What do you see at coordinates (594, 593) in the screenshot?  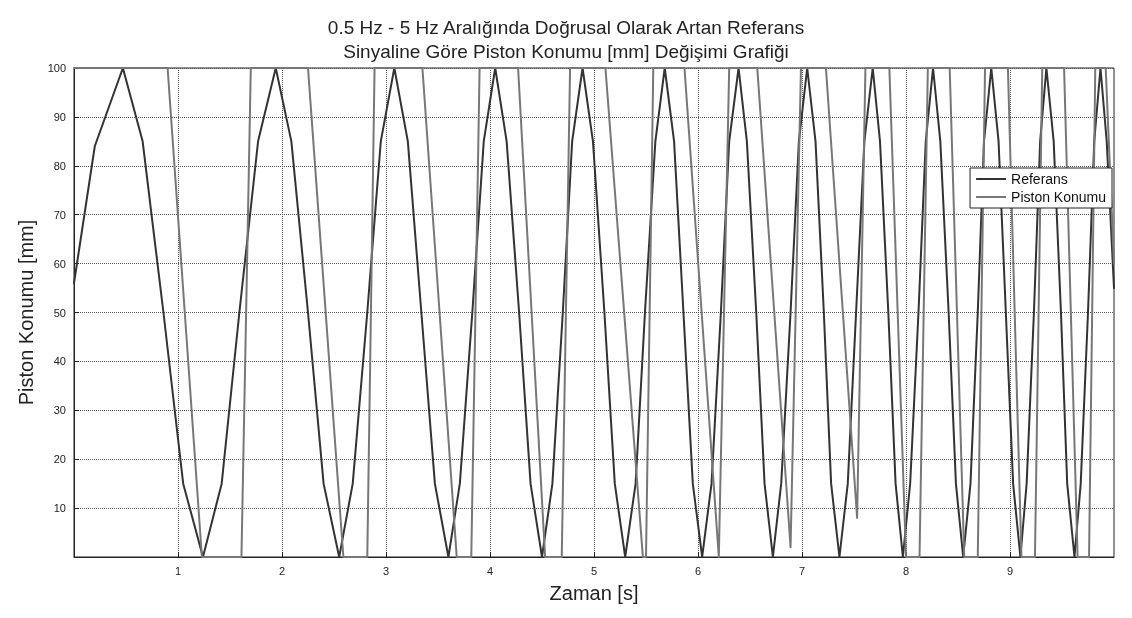 I see `x-axis-title: Zaman [s]` at bounding box center [594, 593].